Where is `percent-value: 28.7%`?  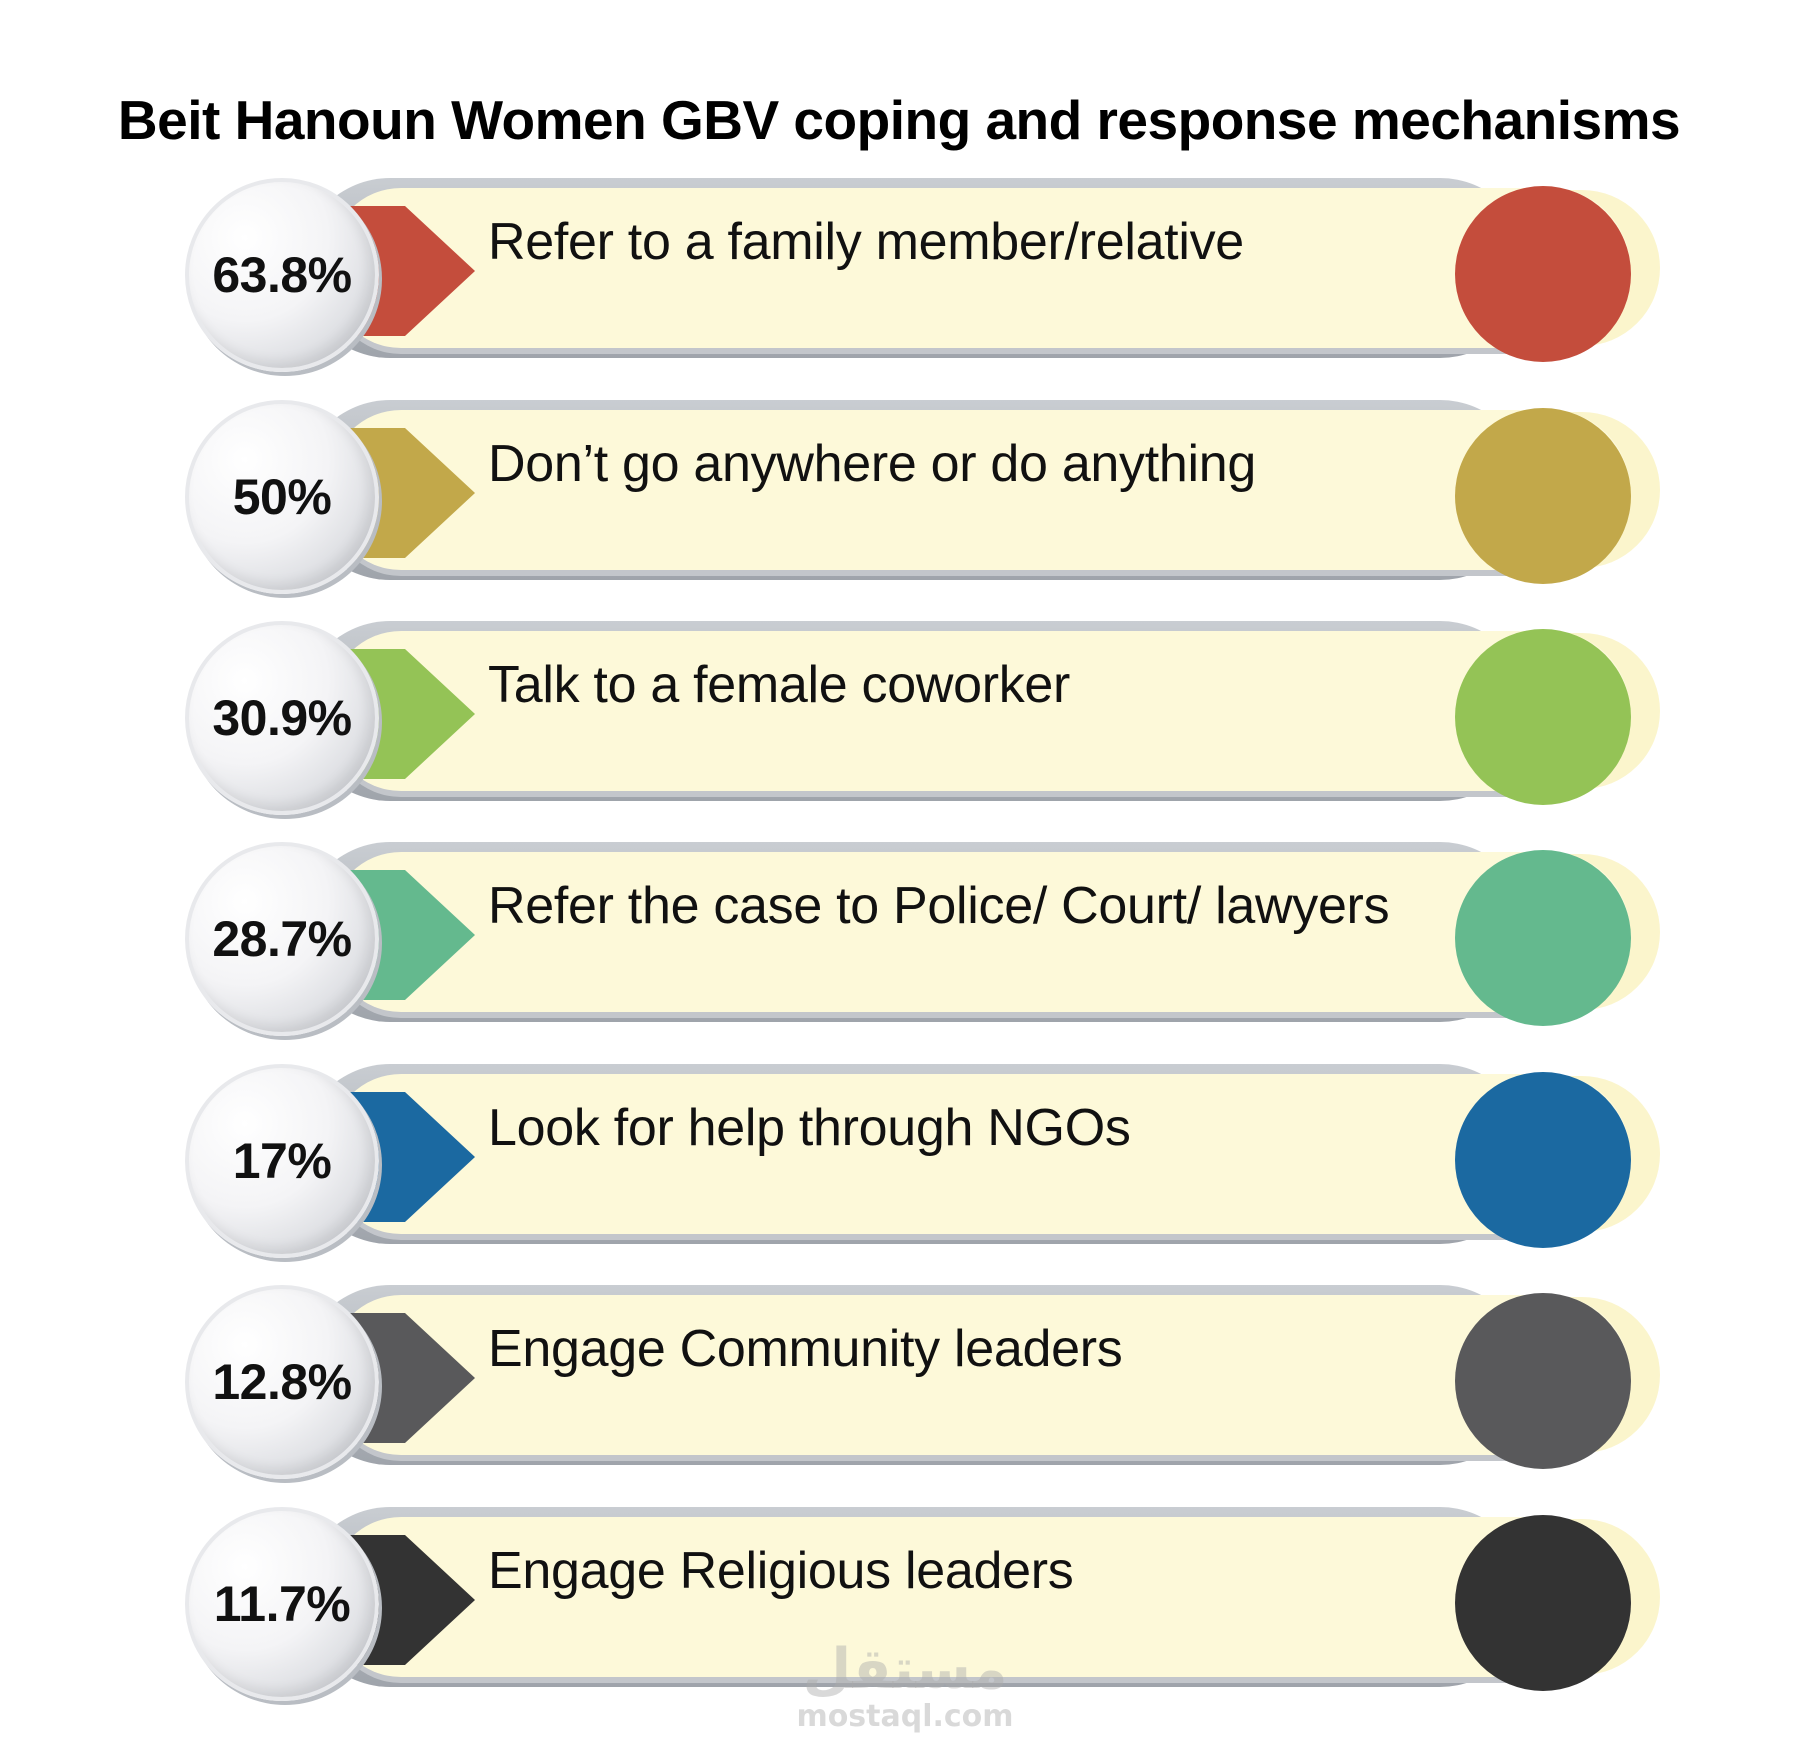 percent-value: 28.7% is located at coordinates (282, 939).